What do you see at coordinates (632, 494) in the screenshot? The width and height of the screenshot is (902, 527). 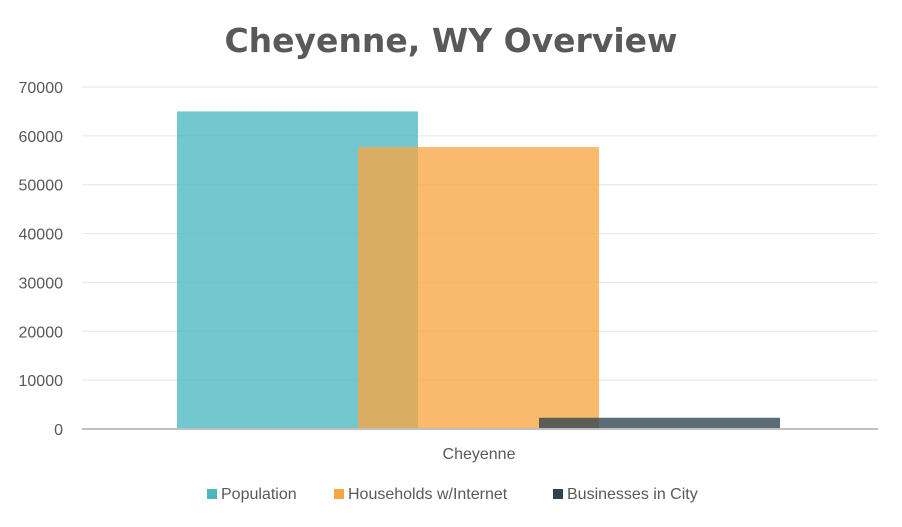 I see `legend-label: Businesses in City` at bounding box center [632, 494].